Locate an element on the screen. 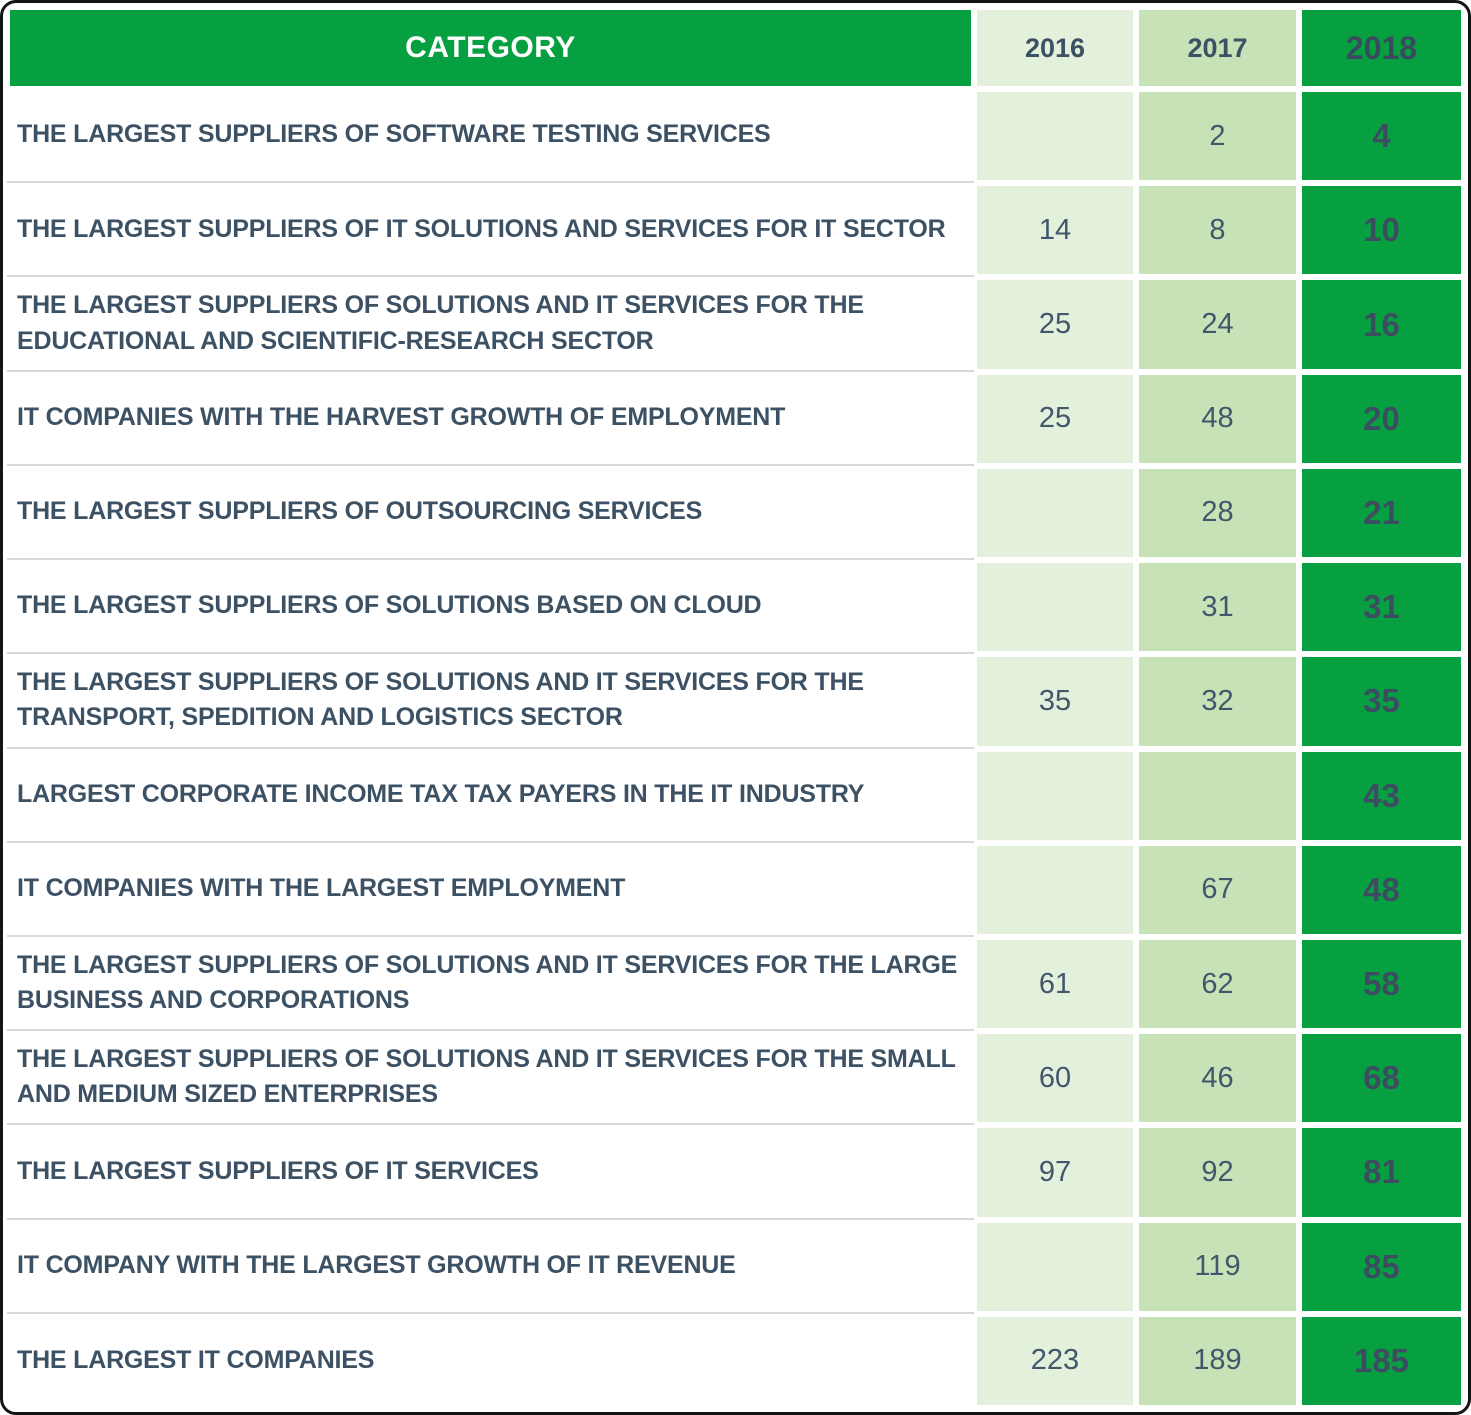  value-cell-2018: 16 is located at coordinates (1381, 324).